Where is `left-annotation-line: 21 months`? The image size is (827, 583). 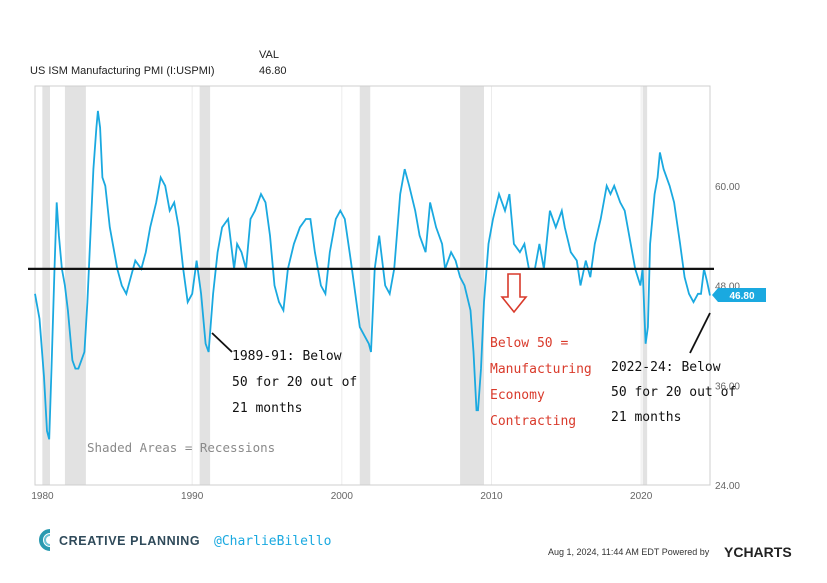
left-annotation-line: 21 months is located at coordinates (267, 408).